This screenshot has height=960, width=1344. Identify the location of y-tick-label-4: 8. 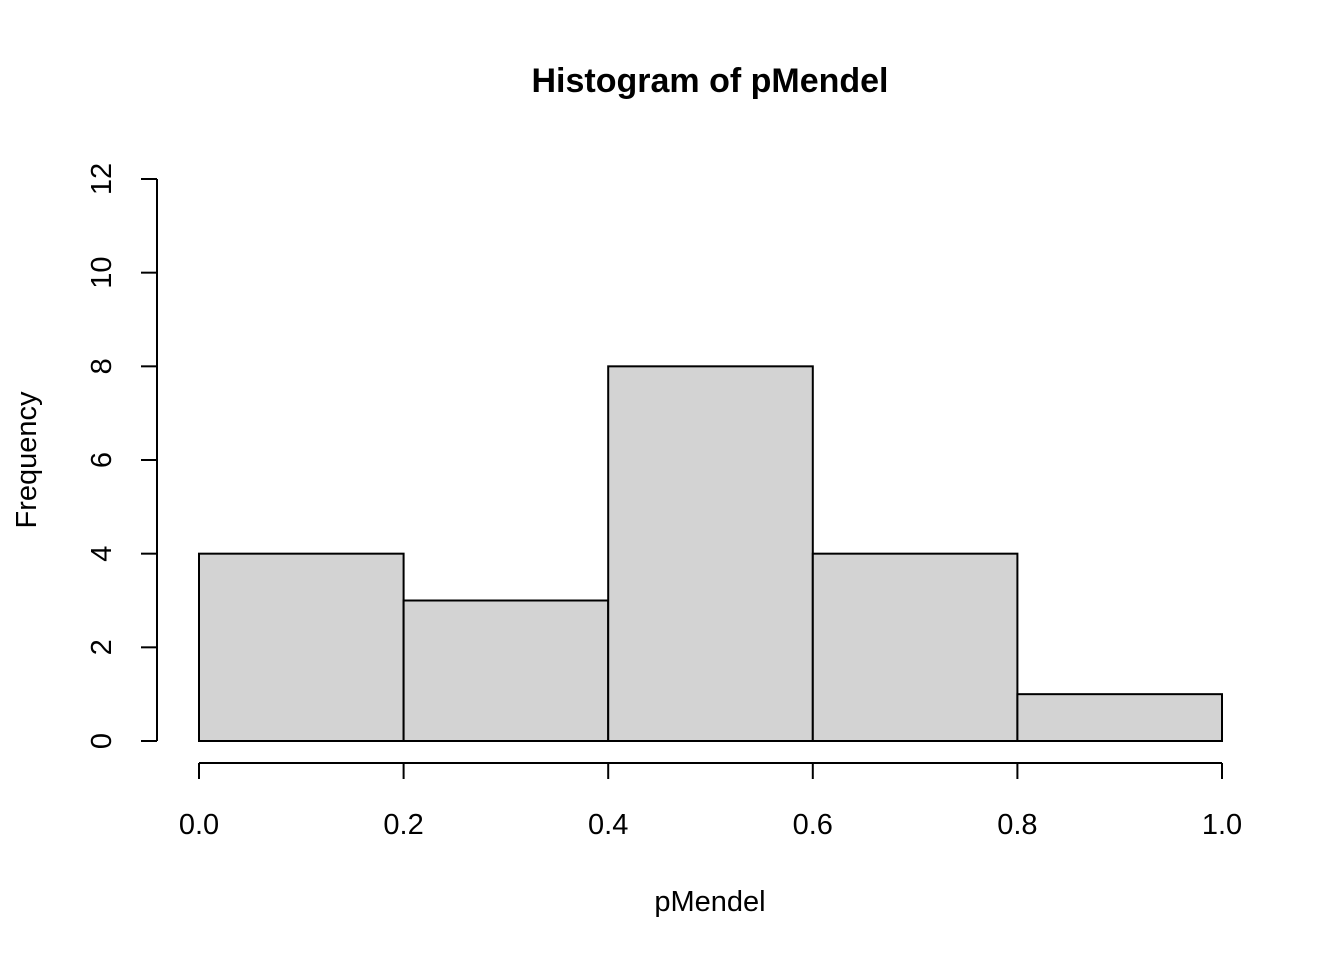
(102, 366).